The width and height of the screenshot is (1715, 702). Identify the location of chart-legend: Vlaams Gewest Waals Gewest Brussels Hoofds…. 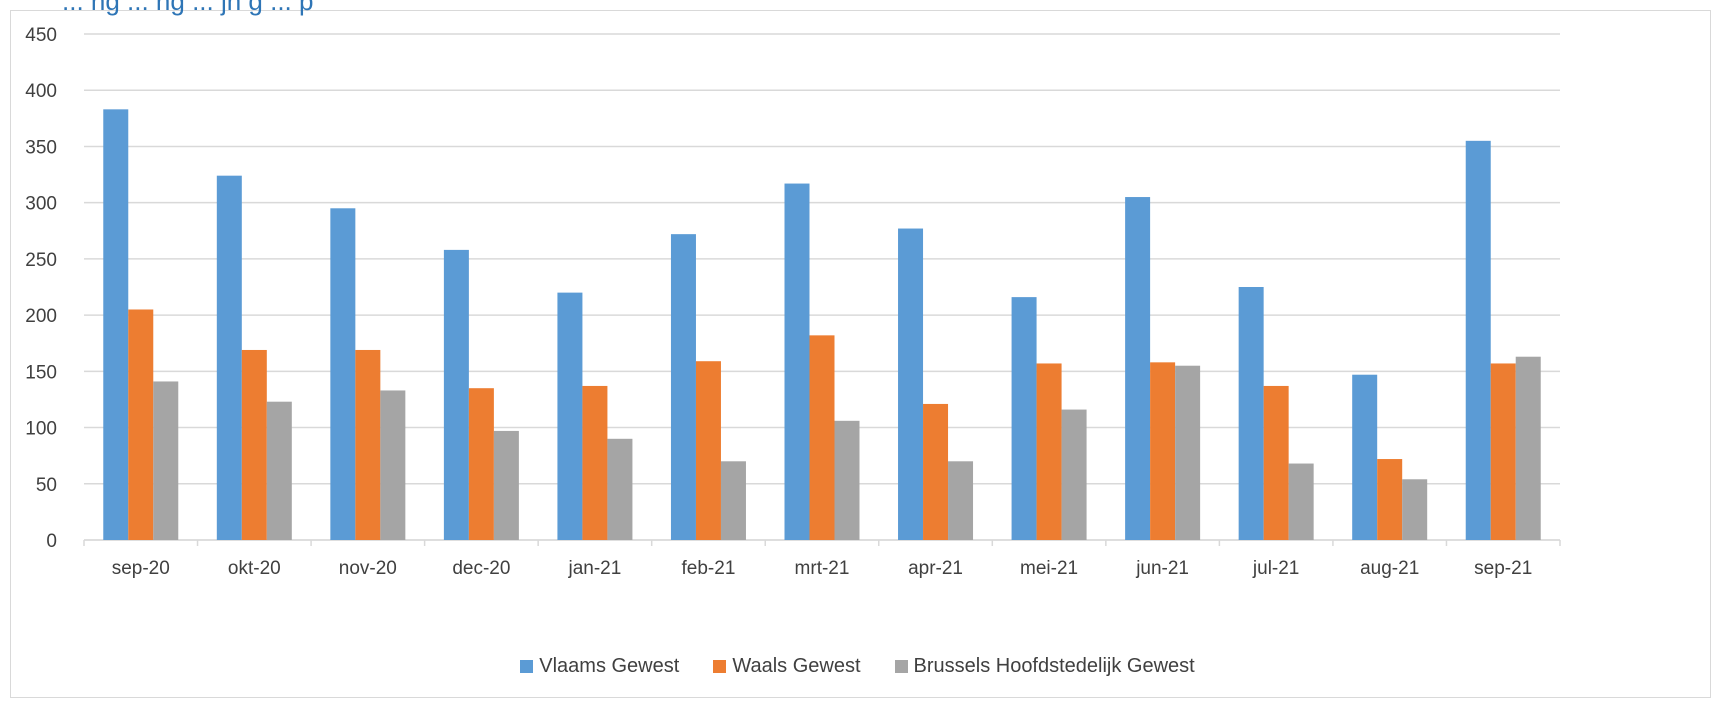
(857, 666).